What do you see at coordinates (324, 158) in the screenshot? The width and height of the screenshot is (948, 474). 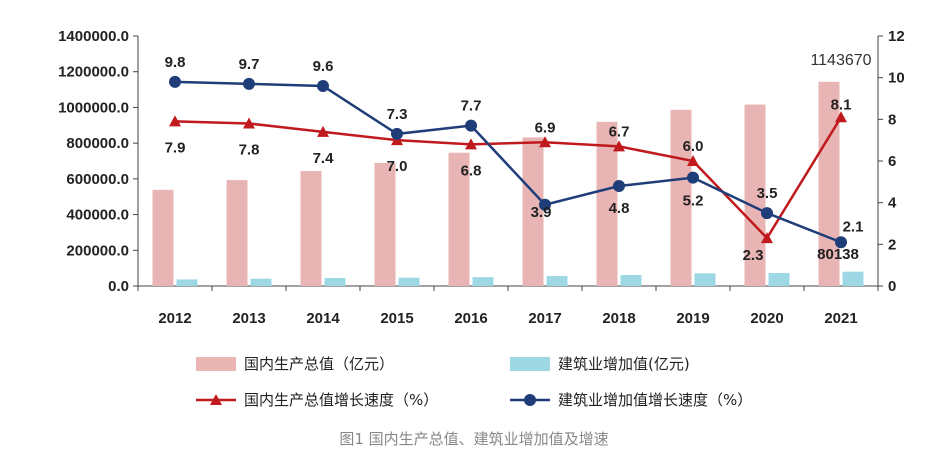 I see `data-label-gdp-growth: 7.4` at bounding box center [324, 158].